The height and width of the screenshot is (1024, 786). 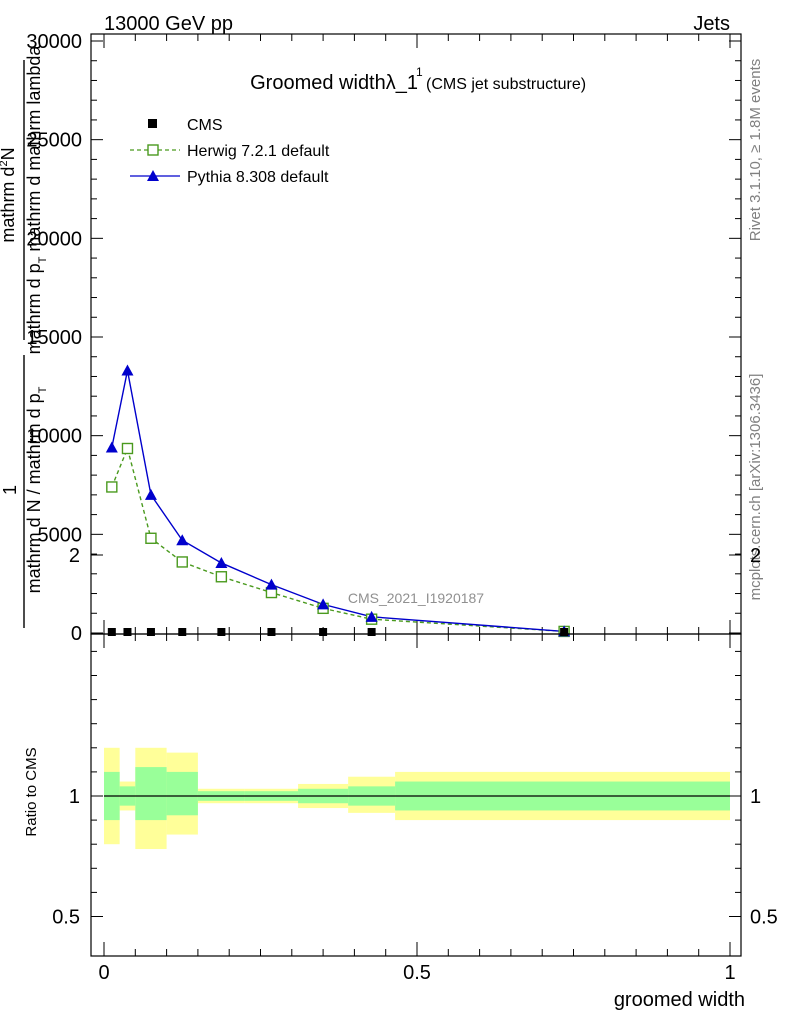 What do you see at coordinates (36, 200) in the screenshot?
I see `y-label-denominator-dpT-dlambda: mathrm d pT mathrm d mathrm lambda` at bounding box center [36, 200].